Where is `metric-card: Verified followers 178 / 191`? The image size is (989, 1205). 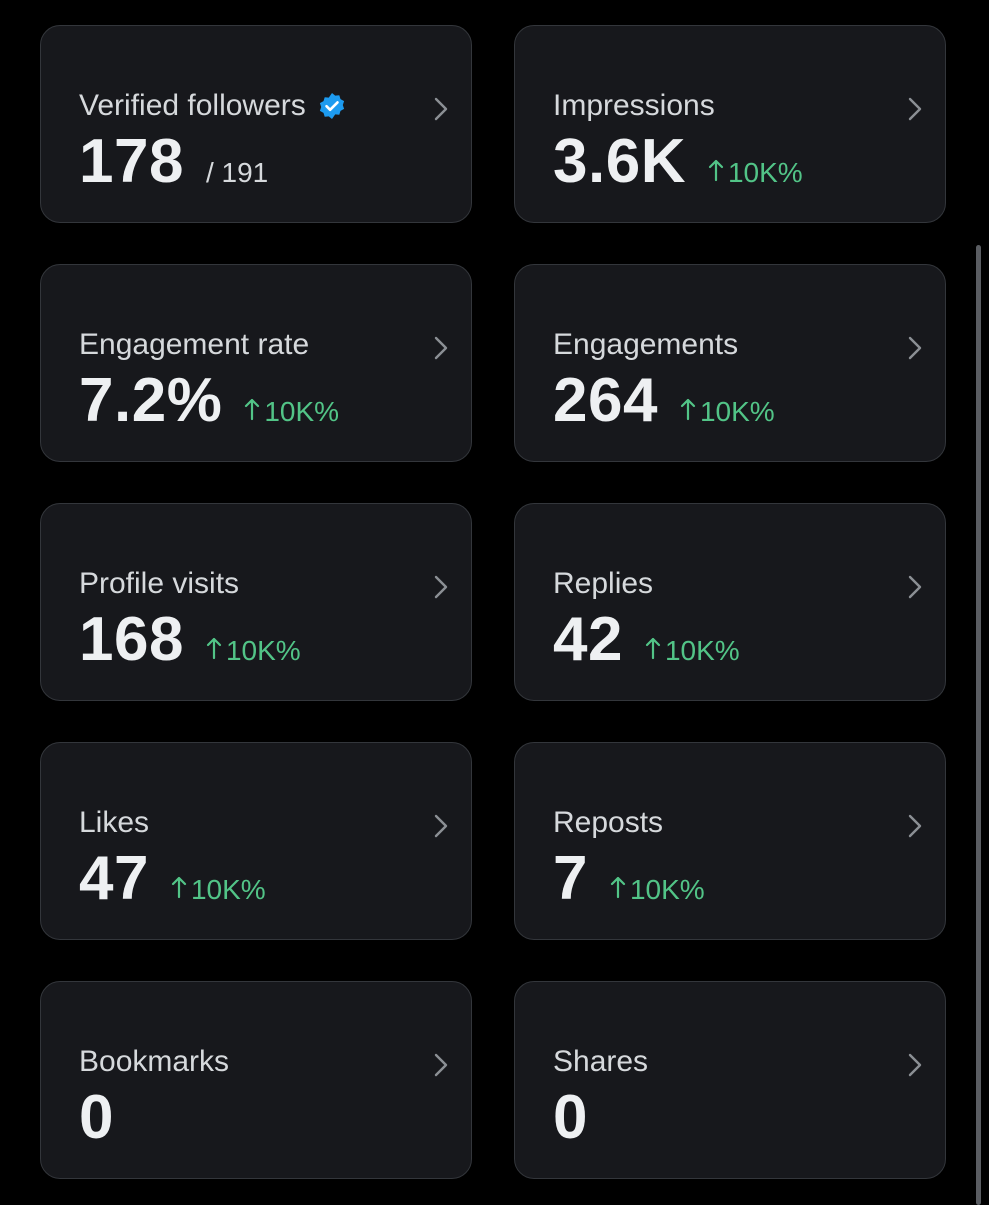
metric-card: Verified followers 178 / 191 is located at coordinates (256, 124).